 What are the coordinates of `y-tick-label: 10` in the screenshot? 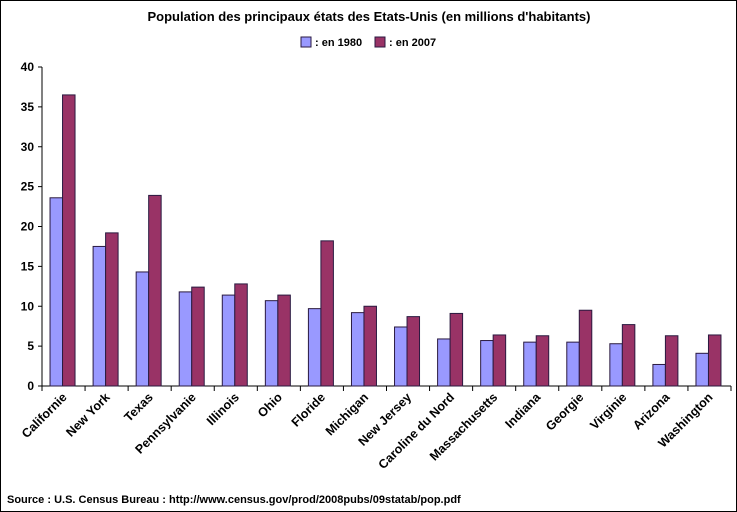 It's located at (28, 306).